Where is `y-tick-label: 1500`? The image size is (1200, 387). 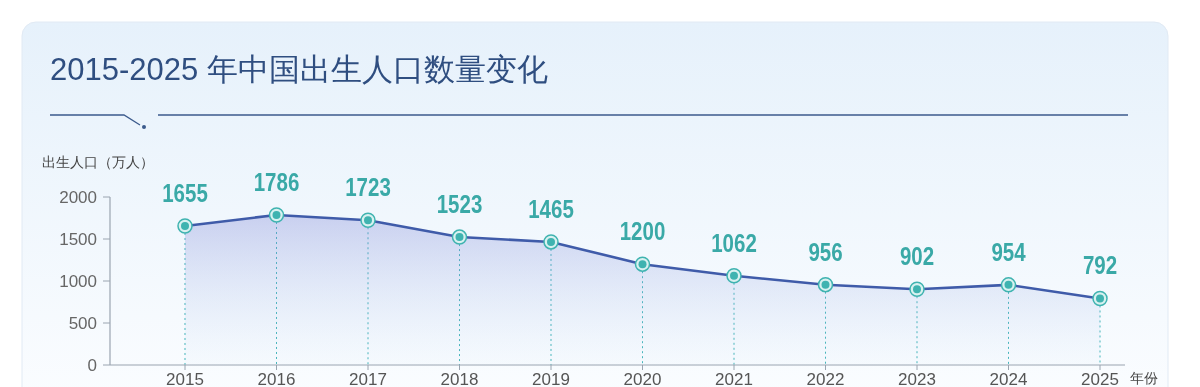 y-tick-label: 1500 is located at coordinates (78, 239).